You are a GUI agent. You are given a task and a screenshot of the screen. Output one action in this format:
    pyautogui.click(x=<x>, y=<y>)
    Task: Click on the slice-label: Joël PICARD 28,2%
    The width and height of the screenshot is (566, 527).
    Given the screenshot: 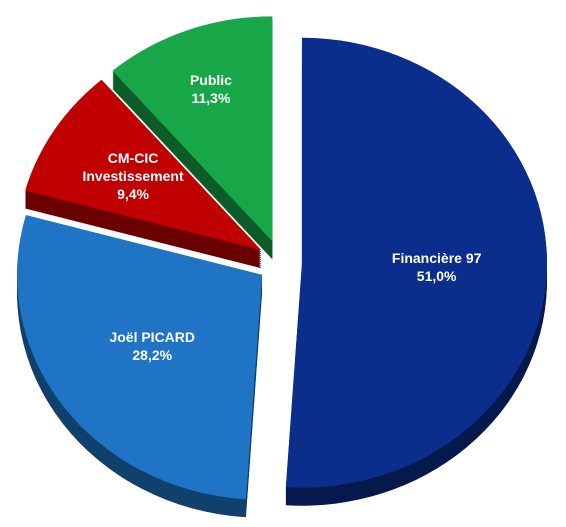 What is the action you would take?
    pyautogui.click(x=152, y=346)
    